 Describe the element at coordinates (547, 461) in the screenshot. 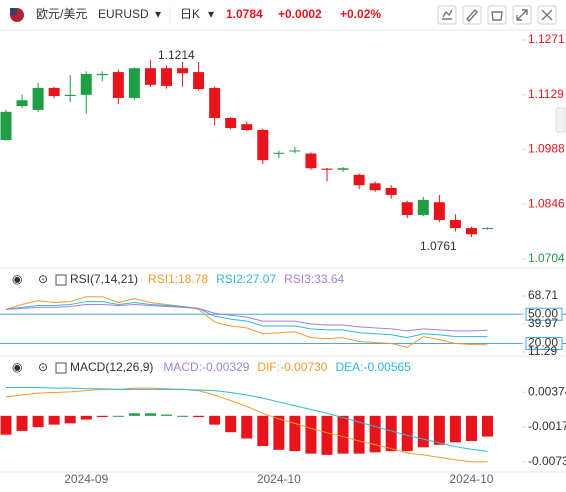

I see `y-tick-label: -0.0073` at that location.